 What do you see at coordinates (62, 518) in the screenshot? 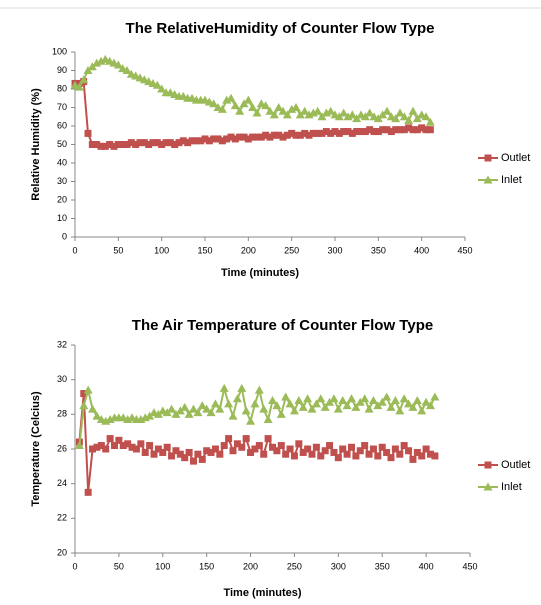
I see `y-tick-label: 22` at bounding box center [62, 518].